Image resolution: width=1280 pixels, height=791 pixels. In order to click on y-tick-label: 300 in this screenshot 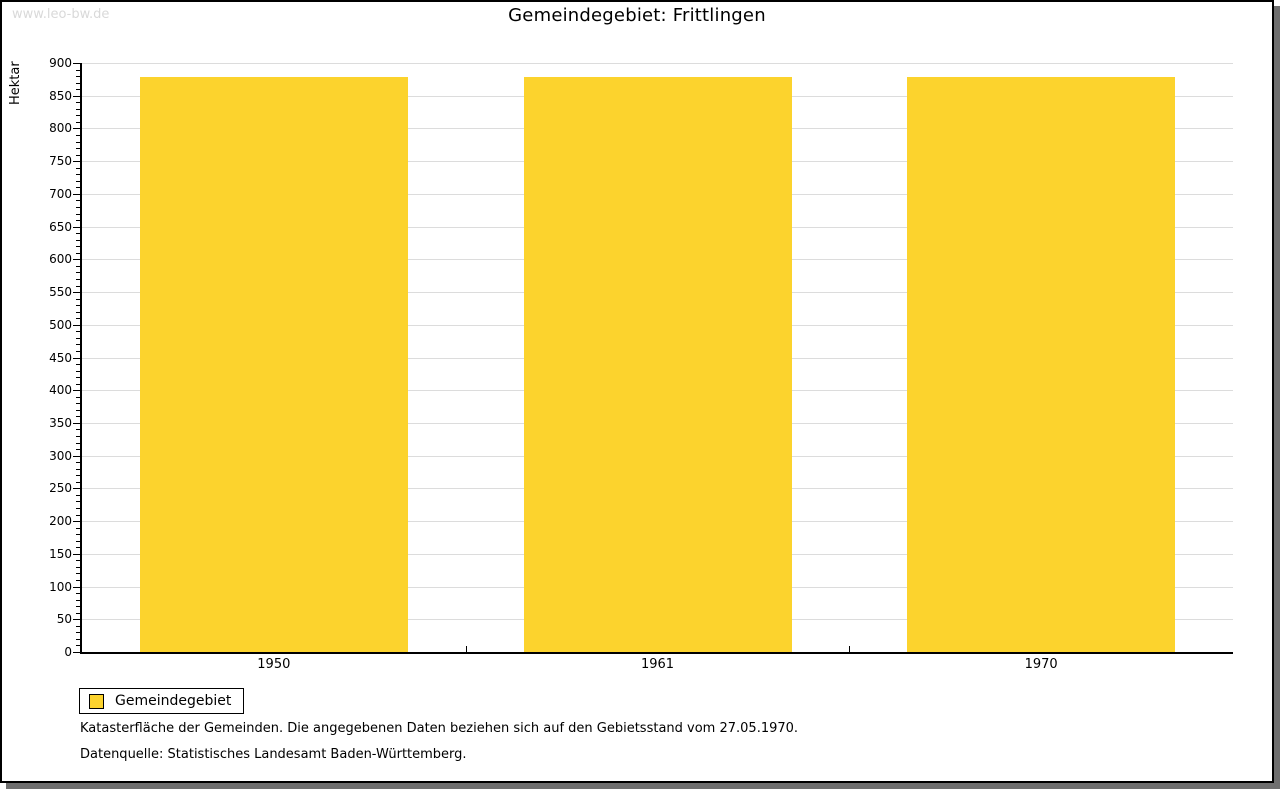, I will do `click(60, 455)`.